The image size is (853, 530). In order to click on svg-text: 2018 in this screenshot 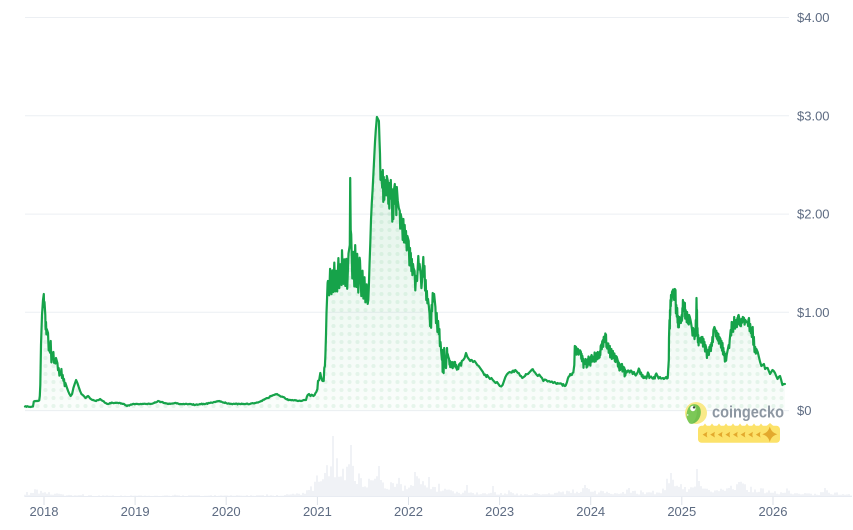, I will do `click(44, 511)`.